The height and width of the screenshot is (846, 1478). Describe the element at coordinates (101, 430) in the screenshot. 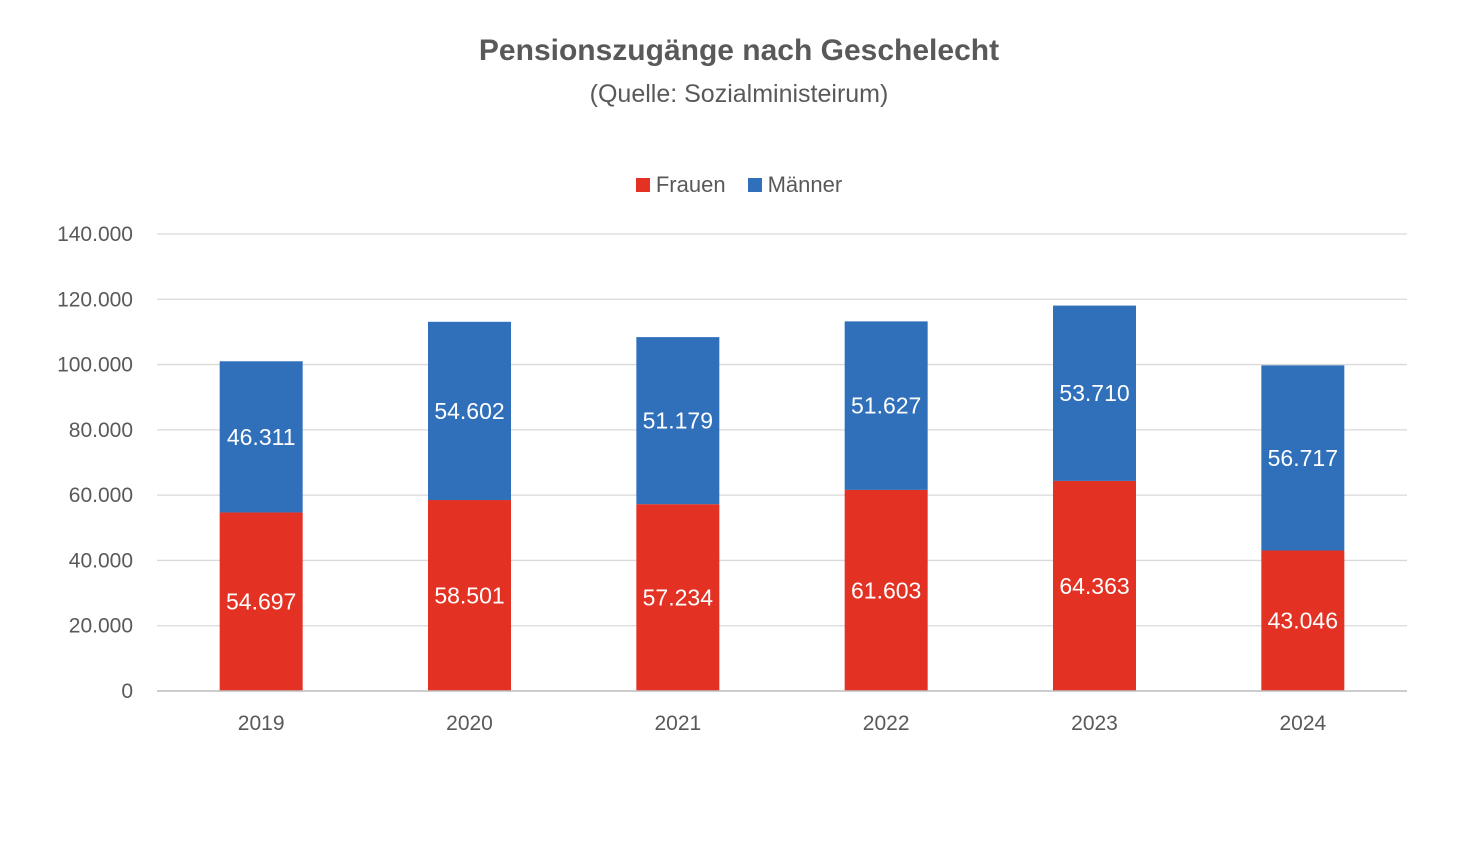

I see `y-tick-label: 80.000` at that location.